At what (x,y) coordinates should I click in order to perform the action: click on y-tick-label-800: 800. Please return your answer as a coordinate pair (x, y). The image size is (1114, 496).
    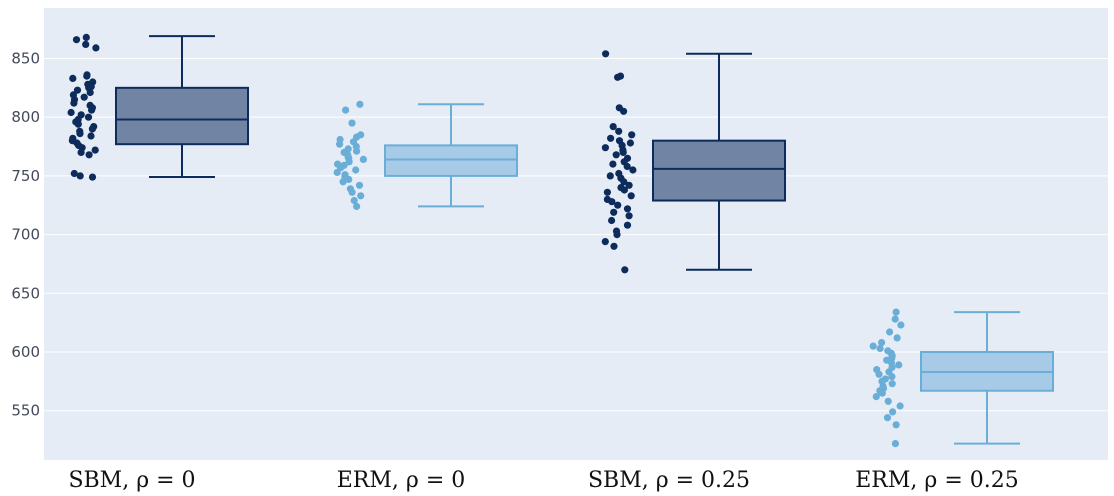
    Looking at the image, I should click on (25, 117).